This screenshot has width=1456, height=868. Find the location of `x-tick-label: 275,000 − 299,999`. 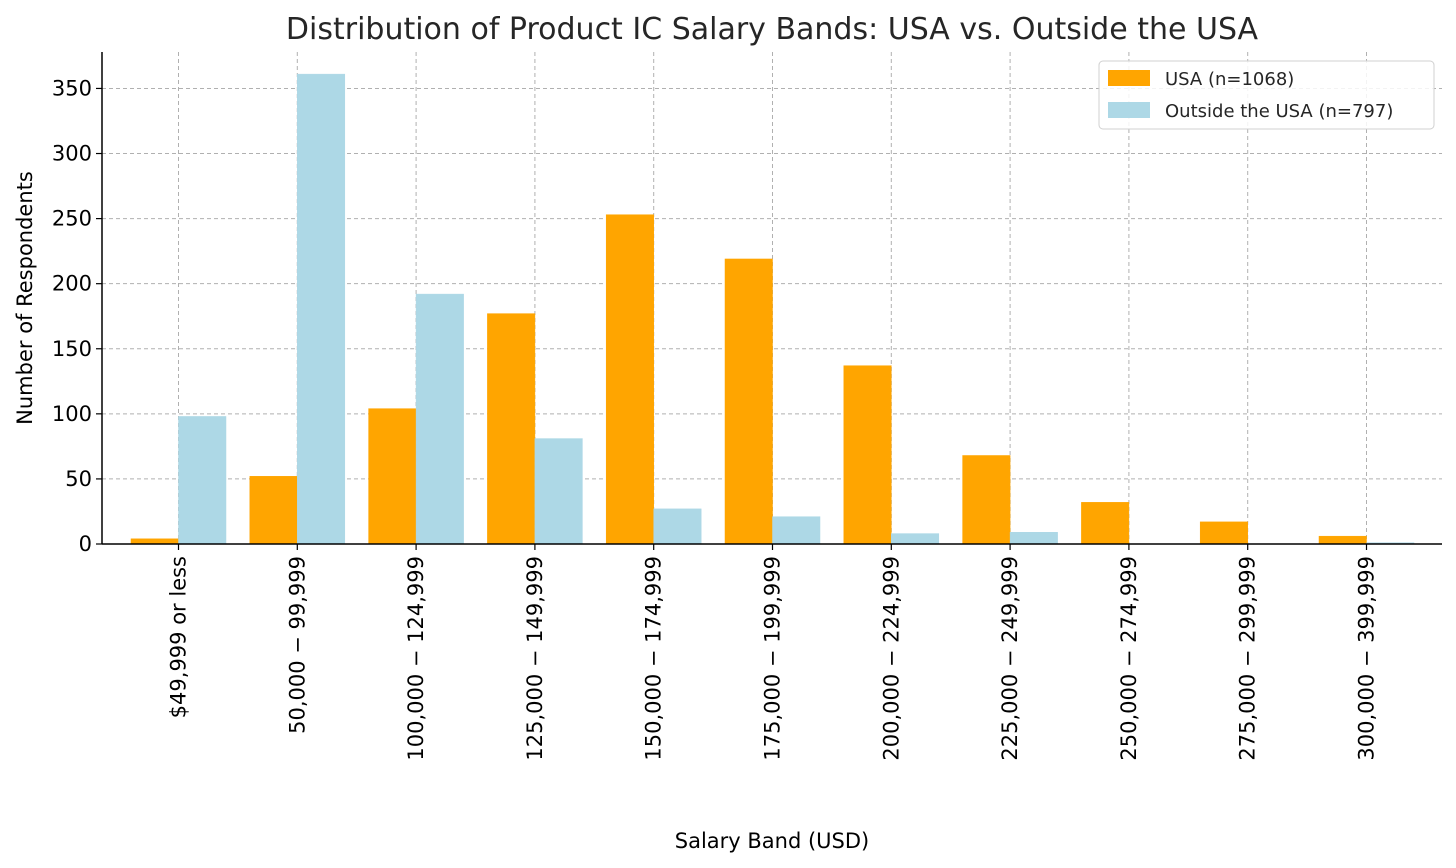

x-tick-label: 275,000 − 299,999 is located at coordinates (1248, 658).